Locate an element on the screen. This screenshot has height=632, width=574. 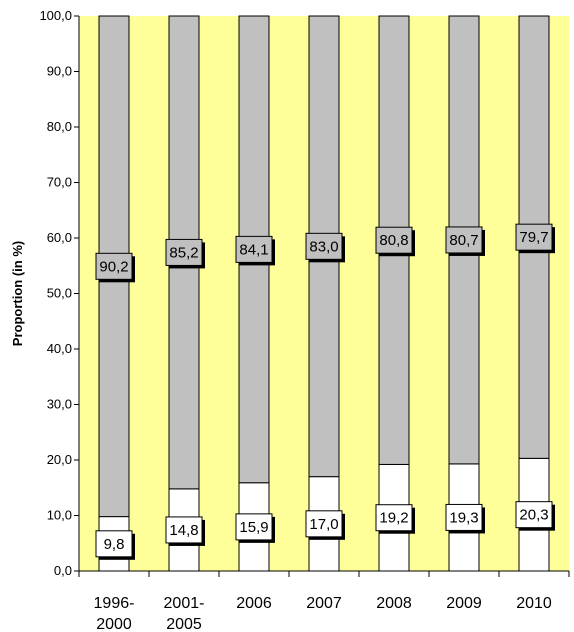
x-tick-label: 2000 is located at coordinates (114, 624).